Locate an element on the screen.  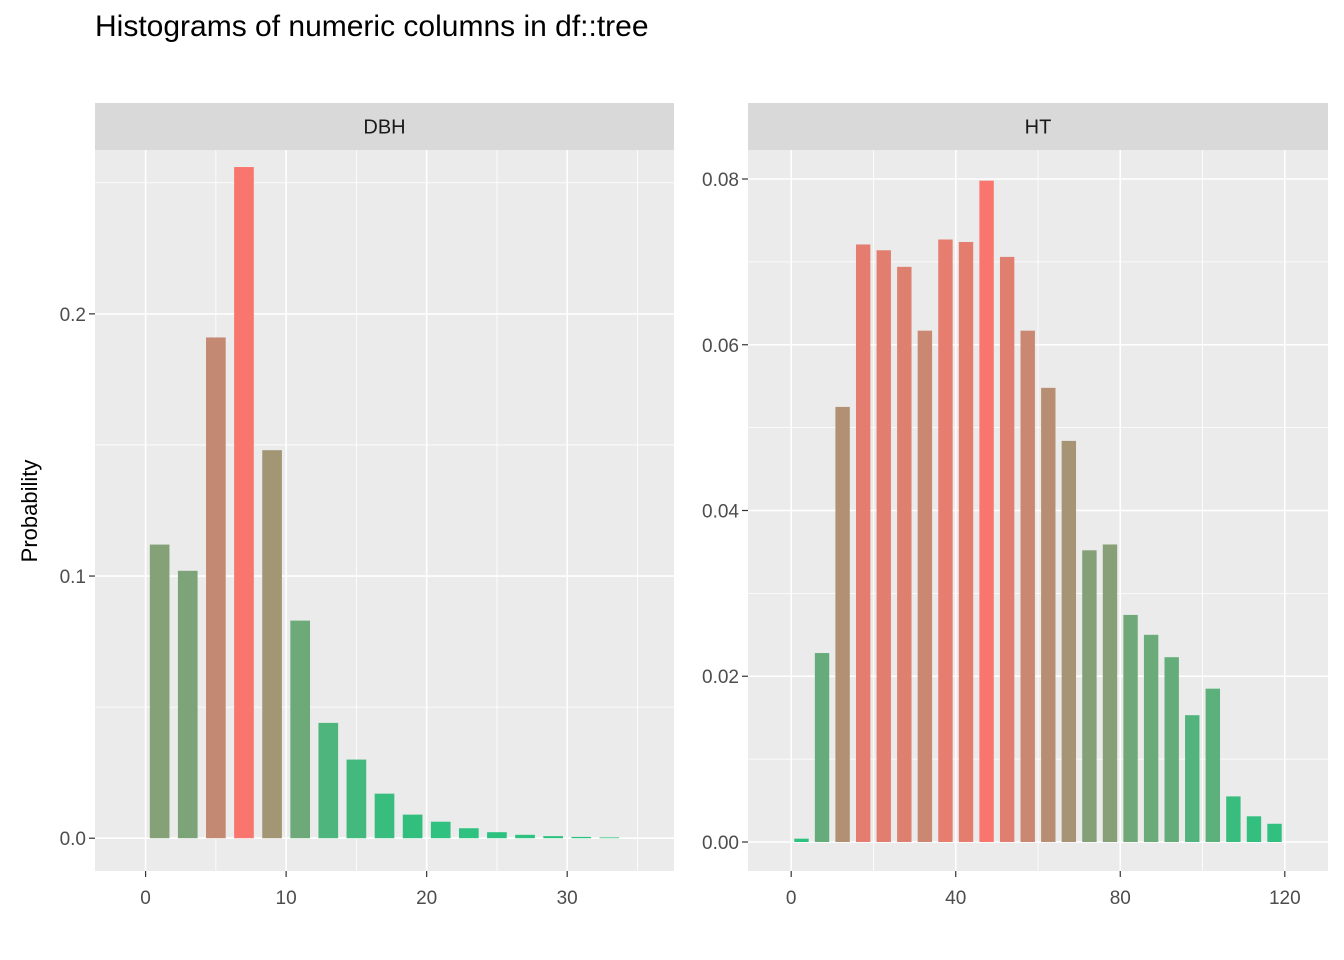
y-tick-label: 0.02 is located at coordinates (720, 677).